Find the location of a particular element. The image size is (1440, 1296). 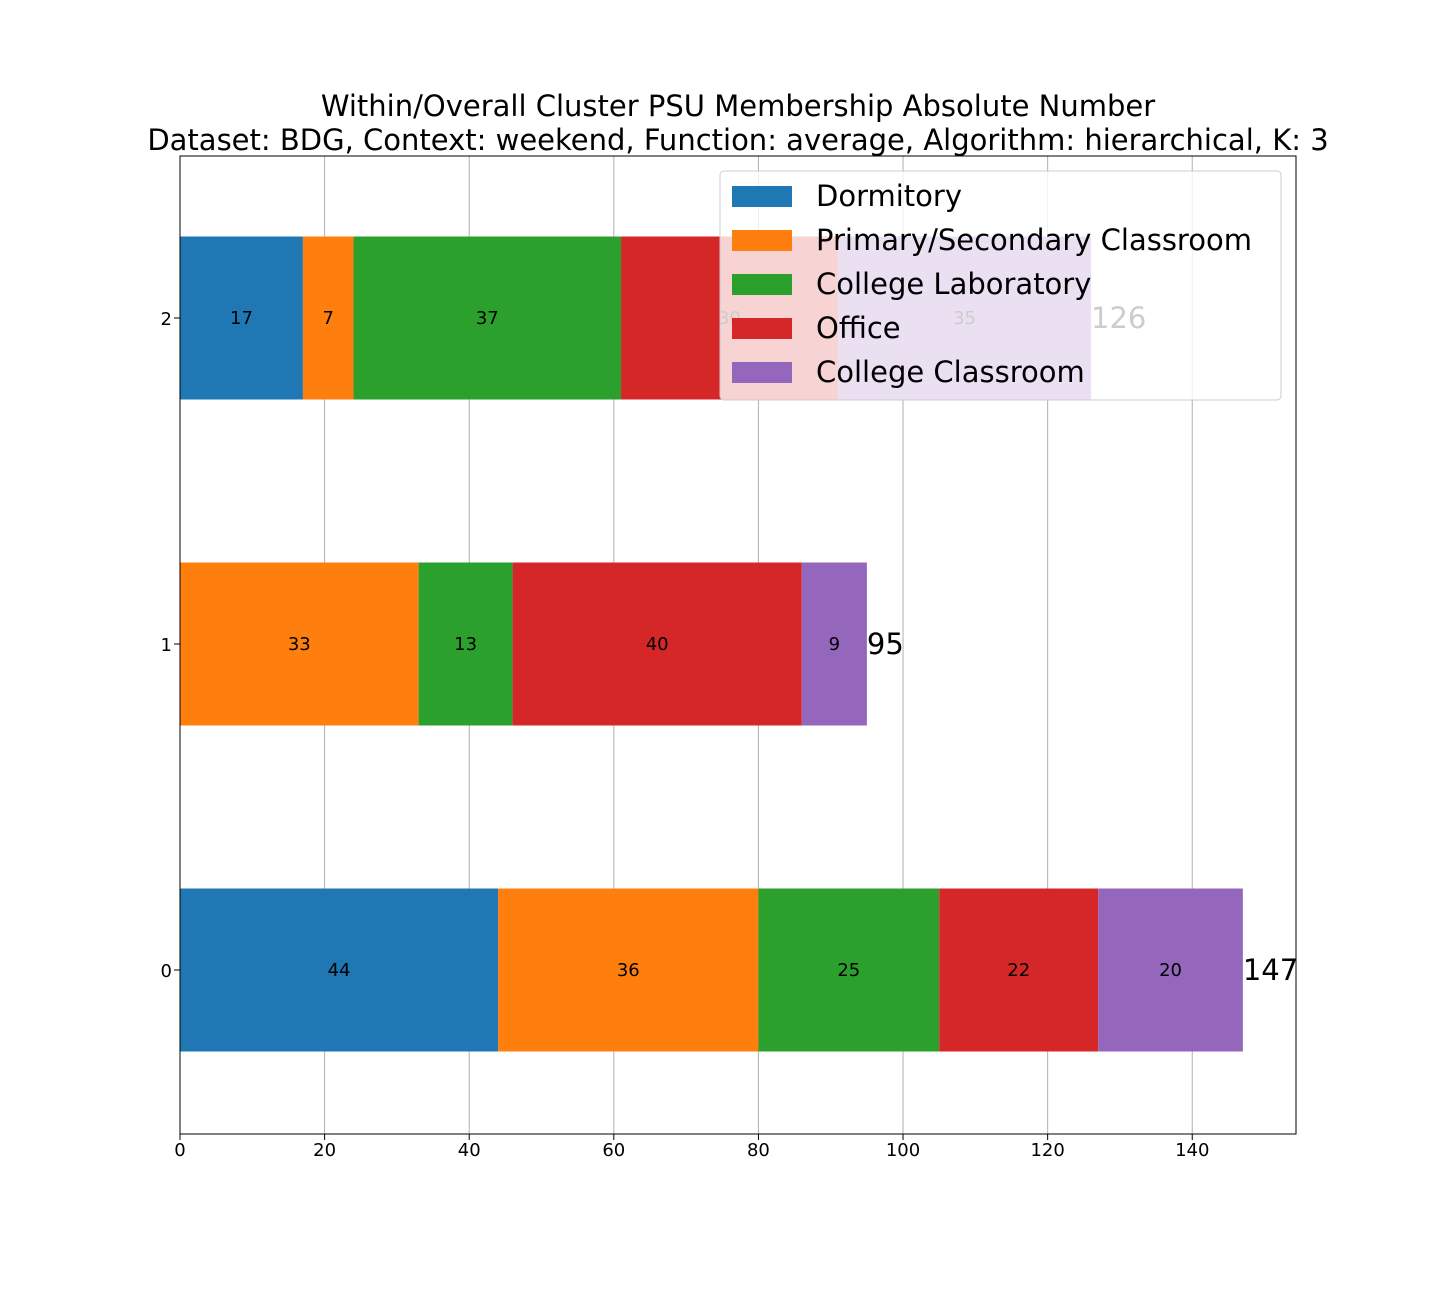

x-tick-label: 120 is located at coordinates (1047, 1150).